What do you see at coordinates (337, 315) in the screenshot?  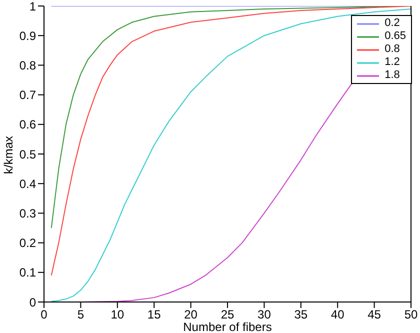 I see `x-tick-label: 40` at bounding box center [337, 315].